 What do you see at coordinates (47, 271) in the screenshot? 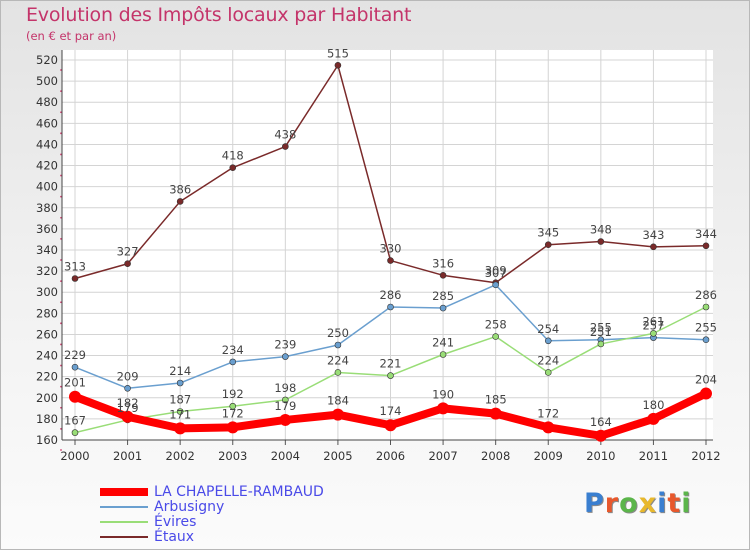
I see `y-tick-label: 320` at bounding box center [47, 271].